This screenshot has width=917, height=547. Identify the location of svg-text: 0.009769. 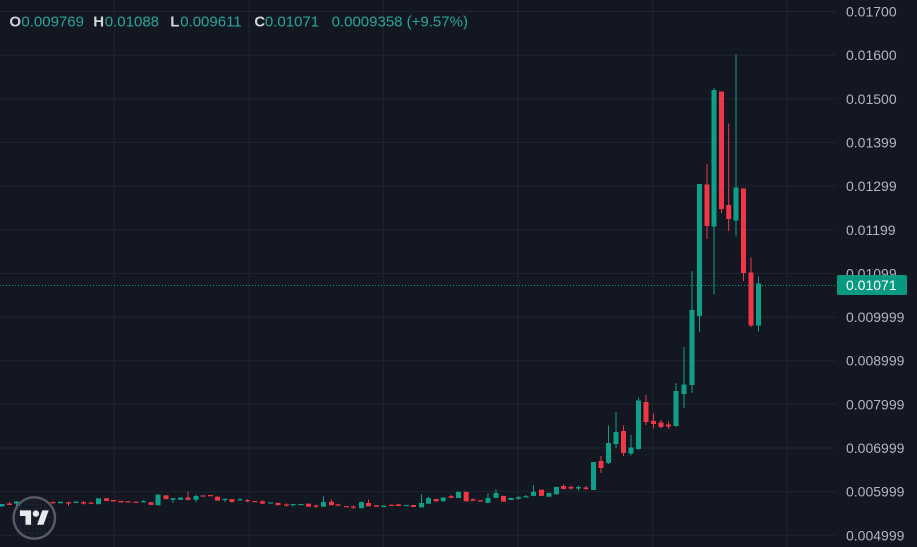
(52, 22).